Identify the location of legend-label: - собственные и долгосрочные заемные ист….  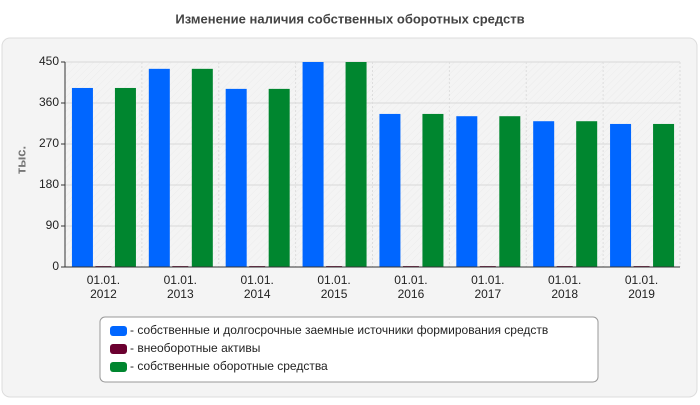
(339, 330).